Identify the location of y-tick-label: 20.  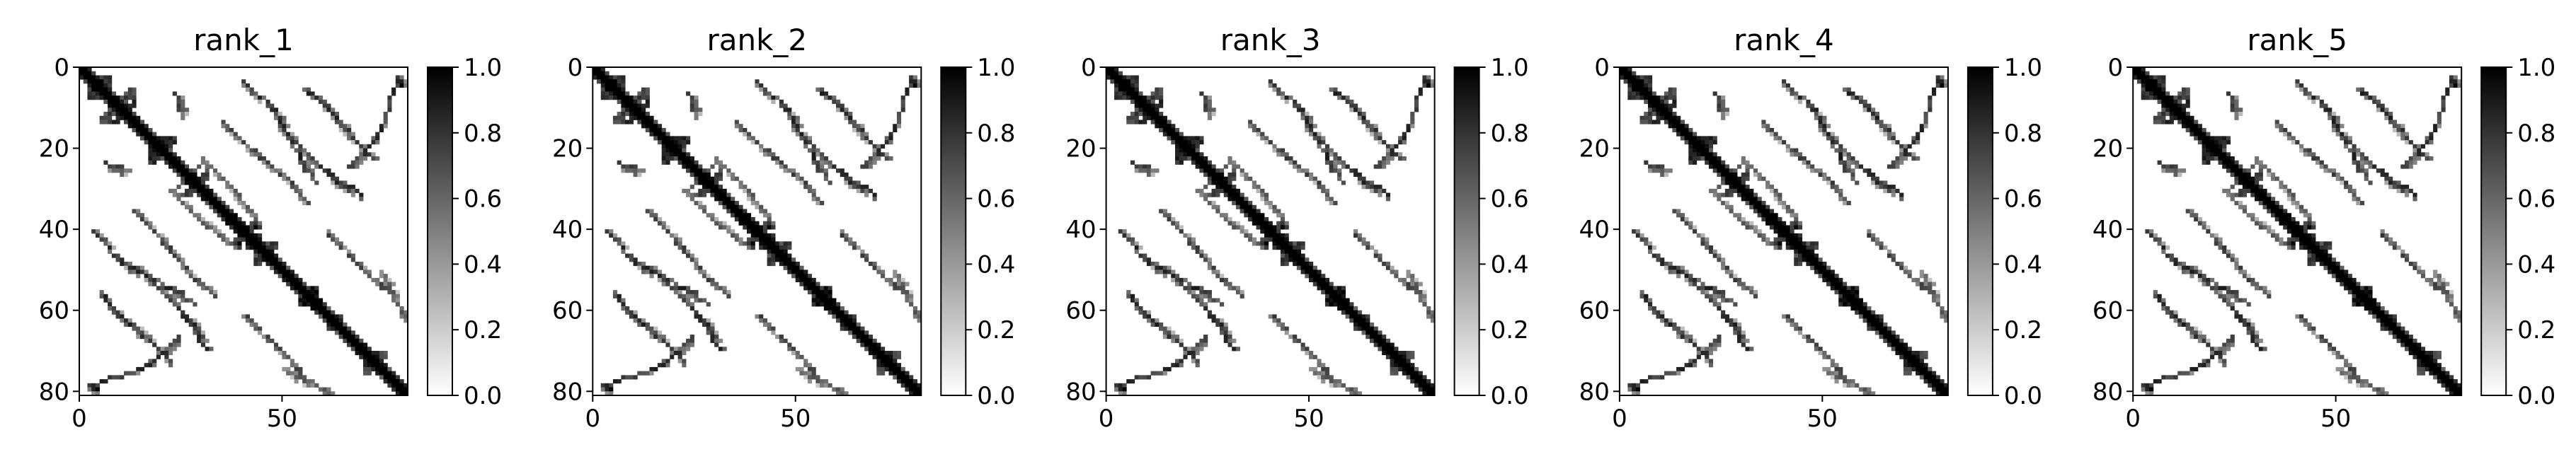
(1080, 149).